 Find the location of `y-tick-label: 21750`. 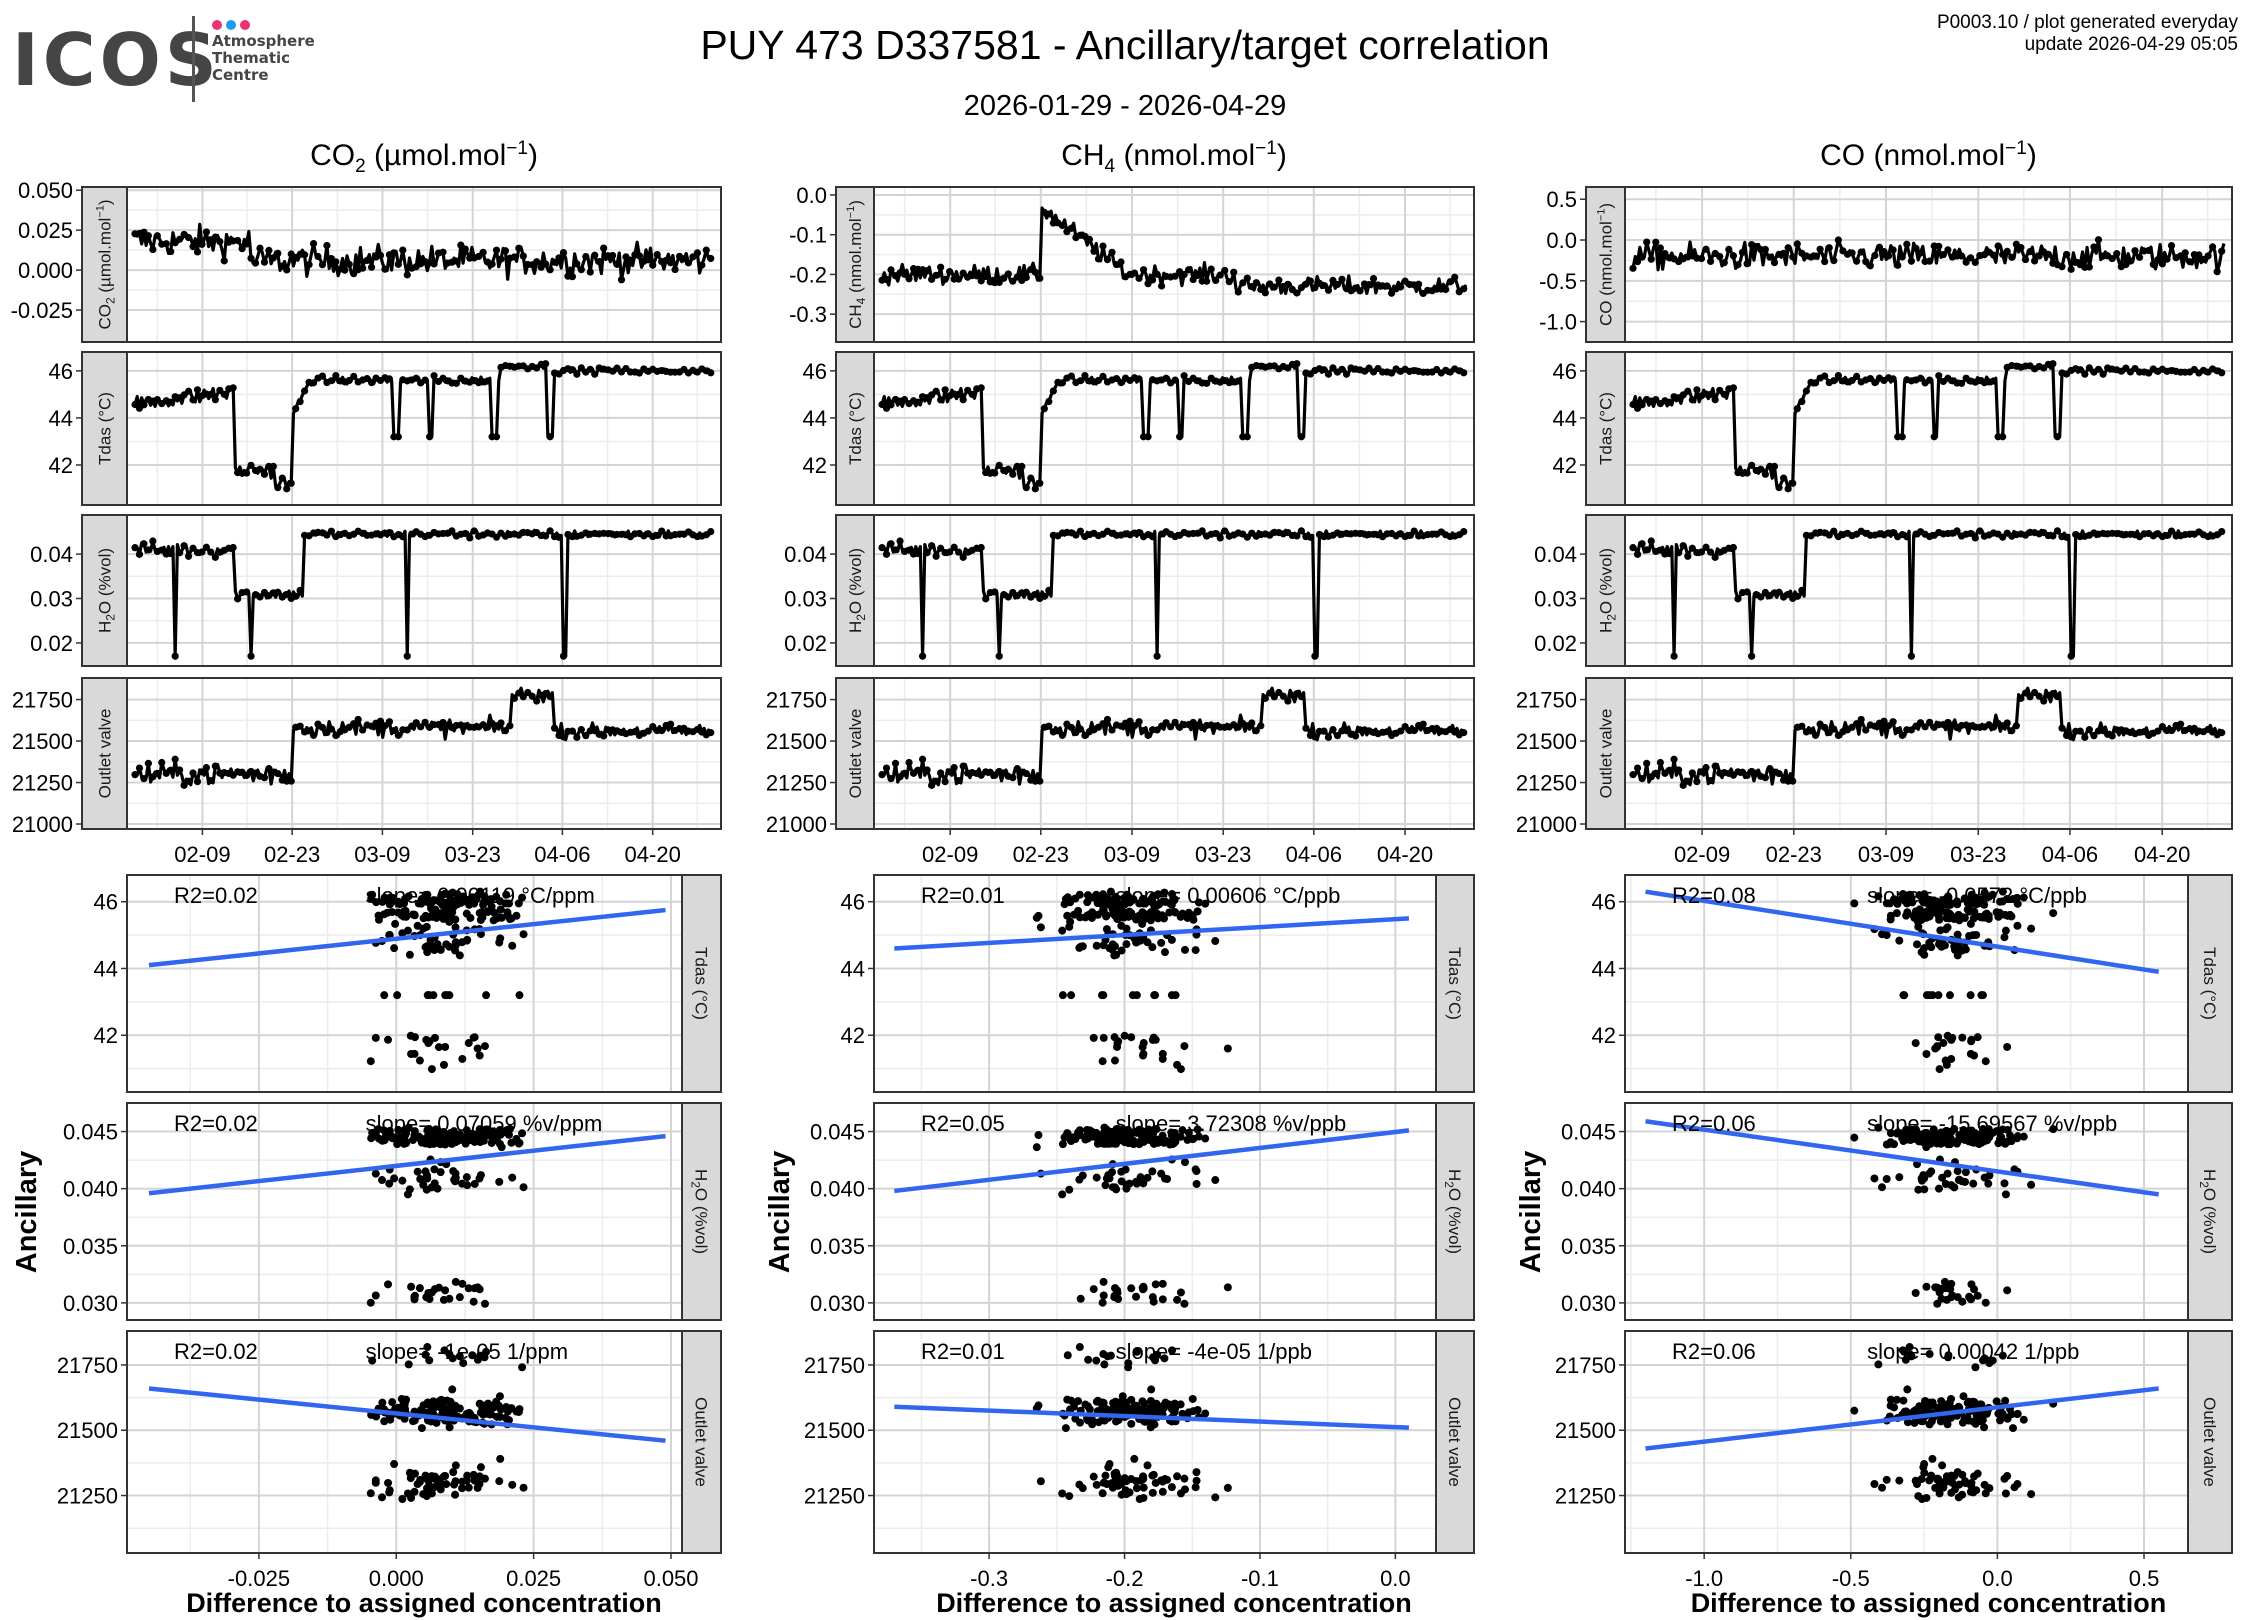

y-tick-label: 21750 is located at coordinates (1546, 700).